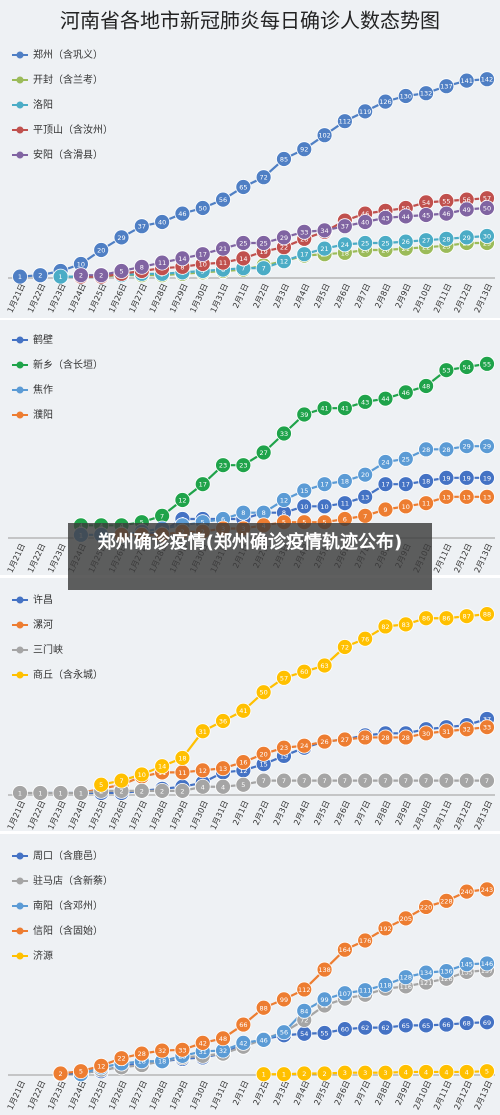 This screenshot has height=1115, width=500. What do you see at coordinates (487, 497) in the screenshot?
I see `data-label: 13` at bounding box center [487, 497].